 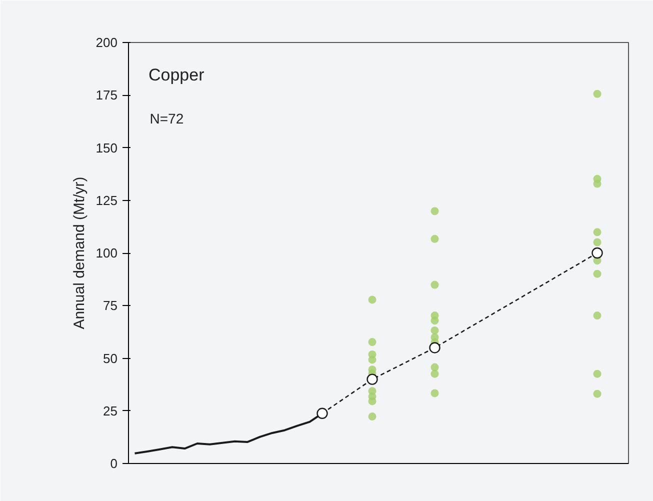 I want to click on y-tick-label: 150, so click(x=107, y=148).